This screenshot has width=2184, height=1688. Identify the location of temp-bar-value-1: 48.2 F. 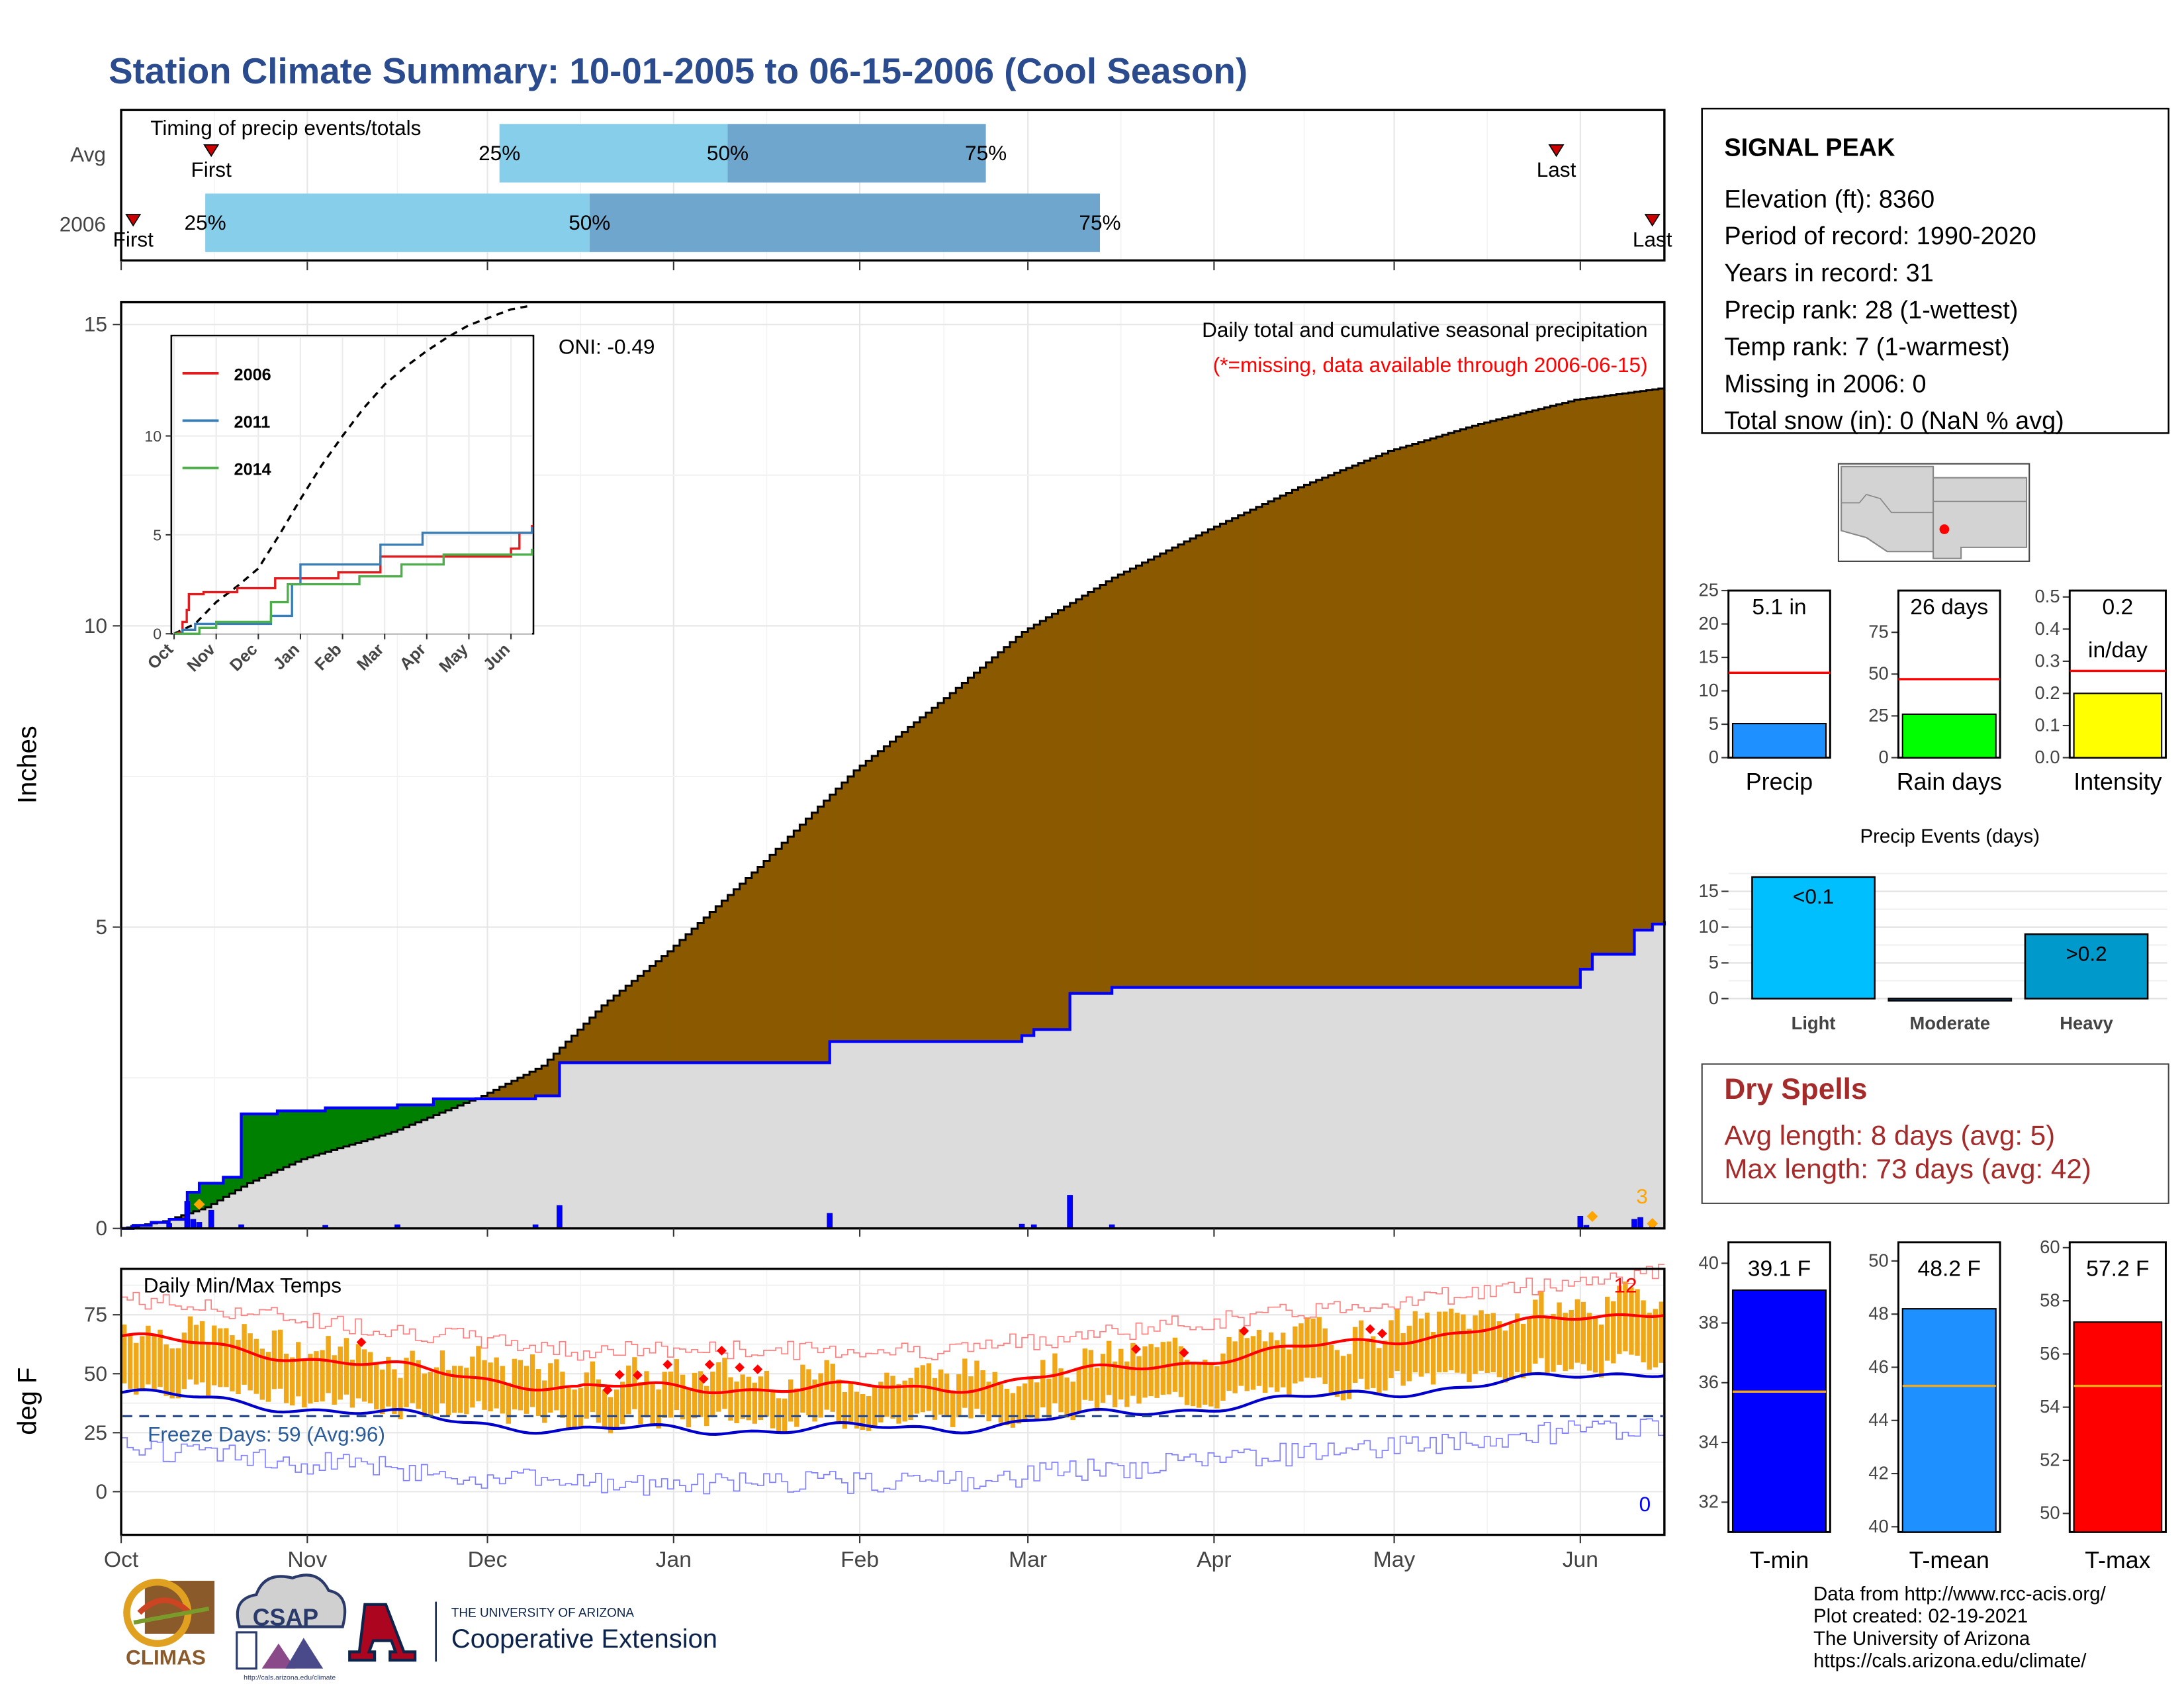
(1949, 1268).